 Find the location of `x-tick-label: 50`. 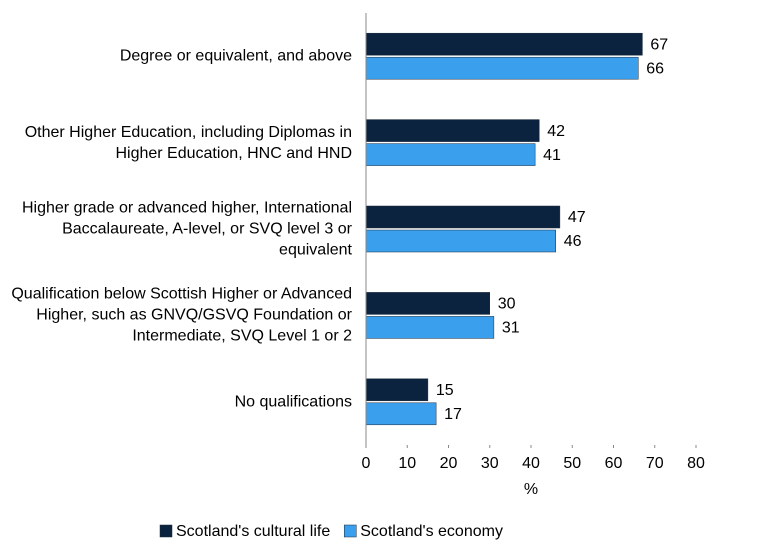

x-tick-label: 50 is located at coordinates (572, 463).